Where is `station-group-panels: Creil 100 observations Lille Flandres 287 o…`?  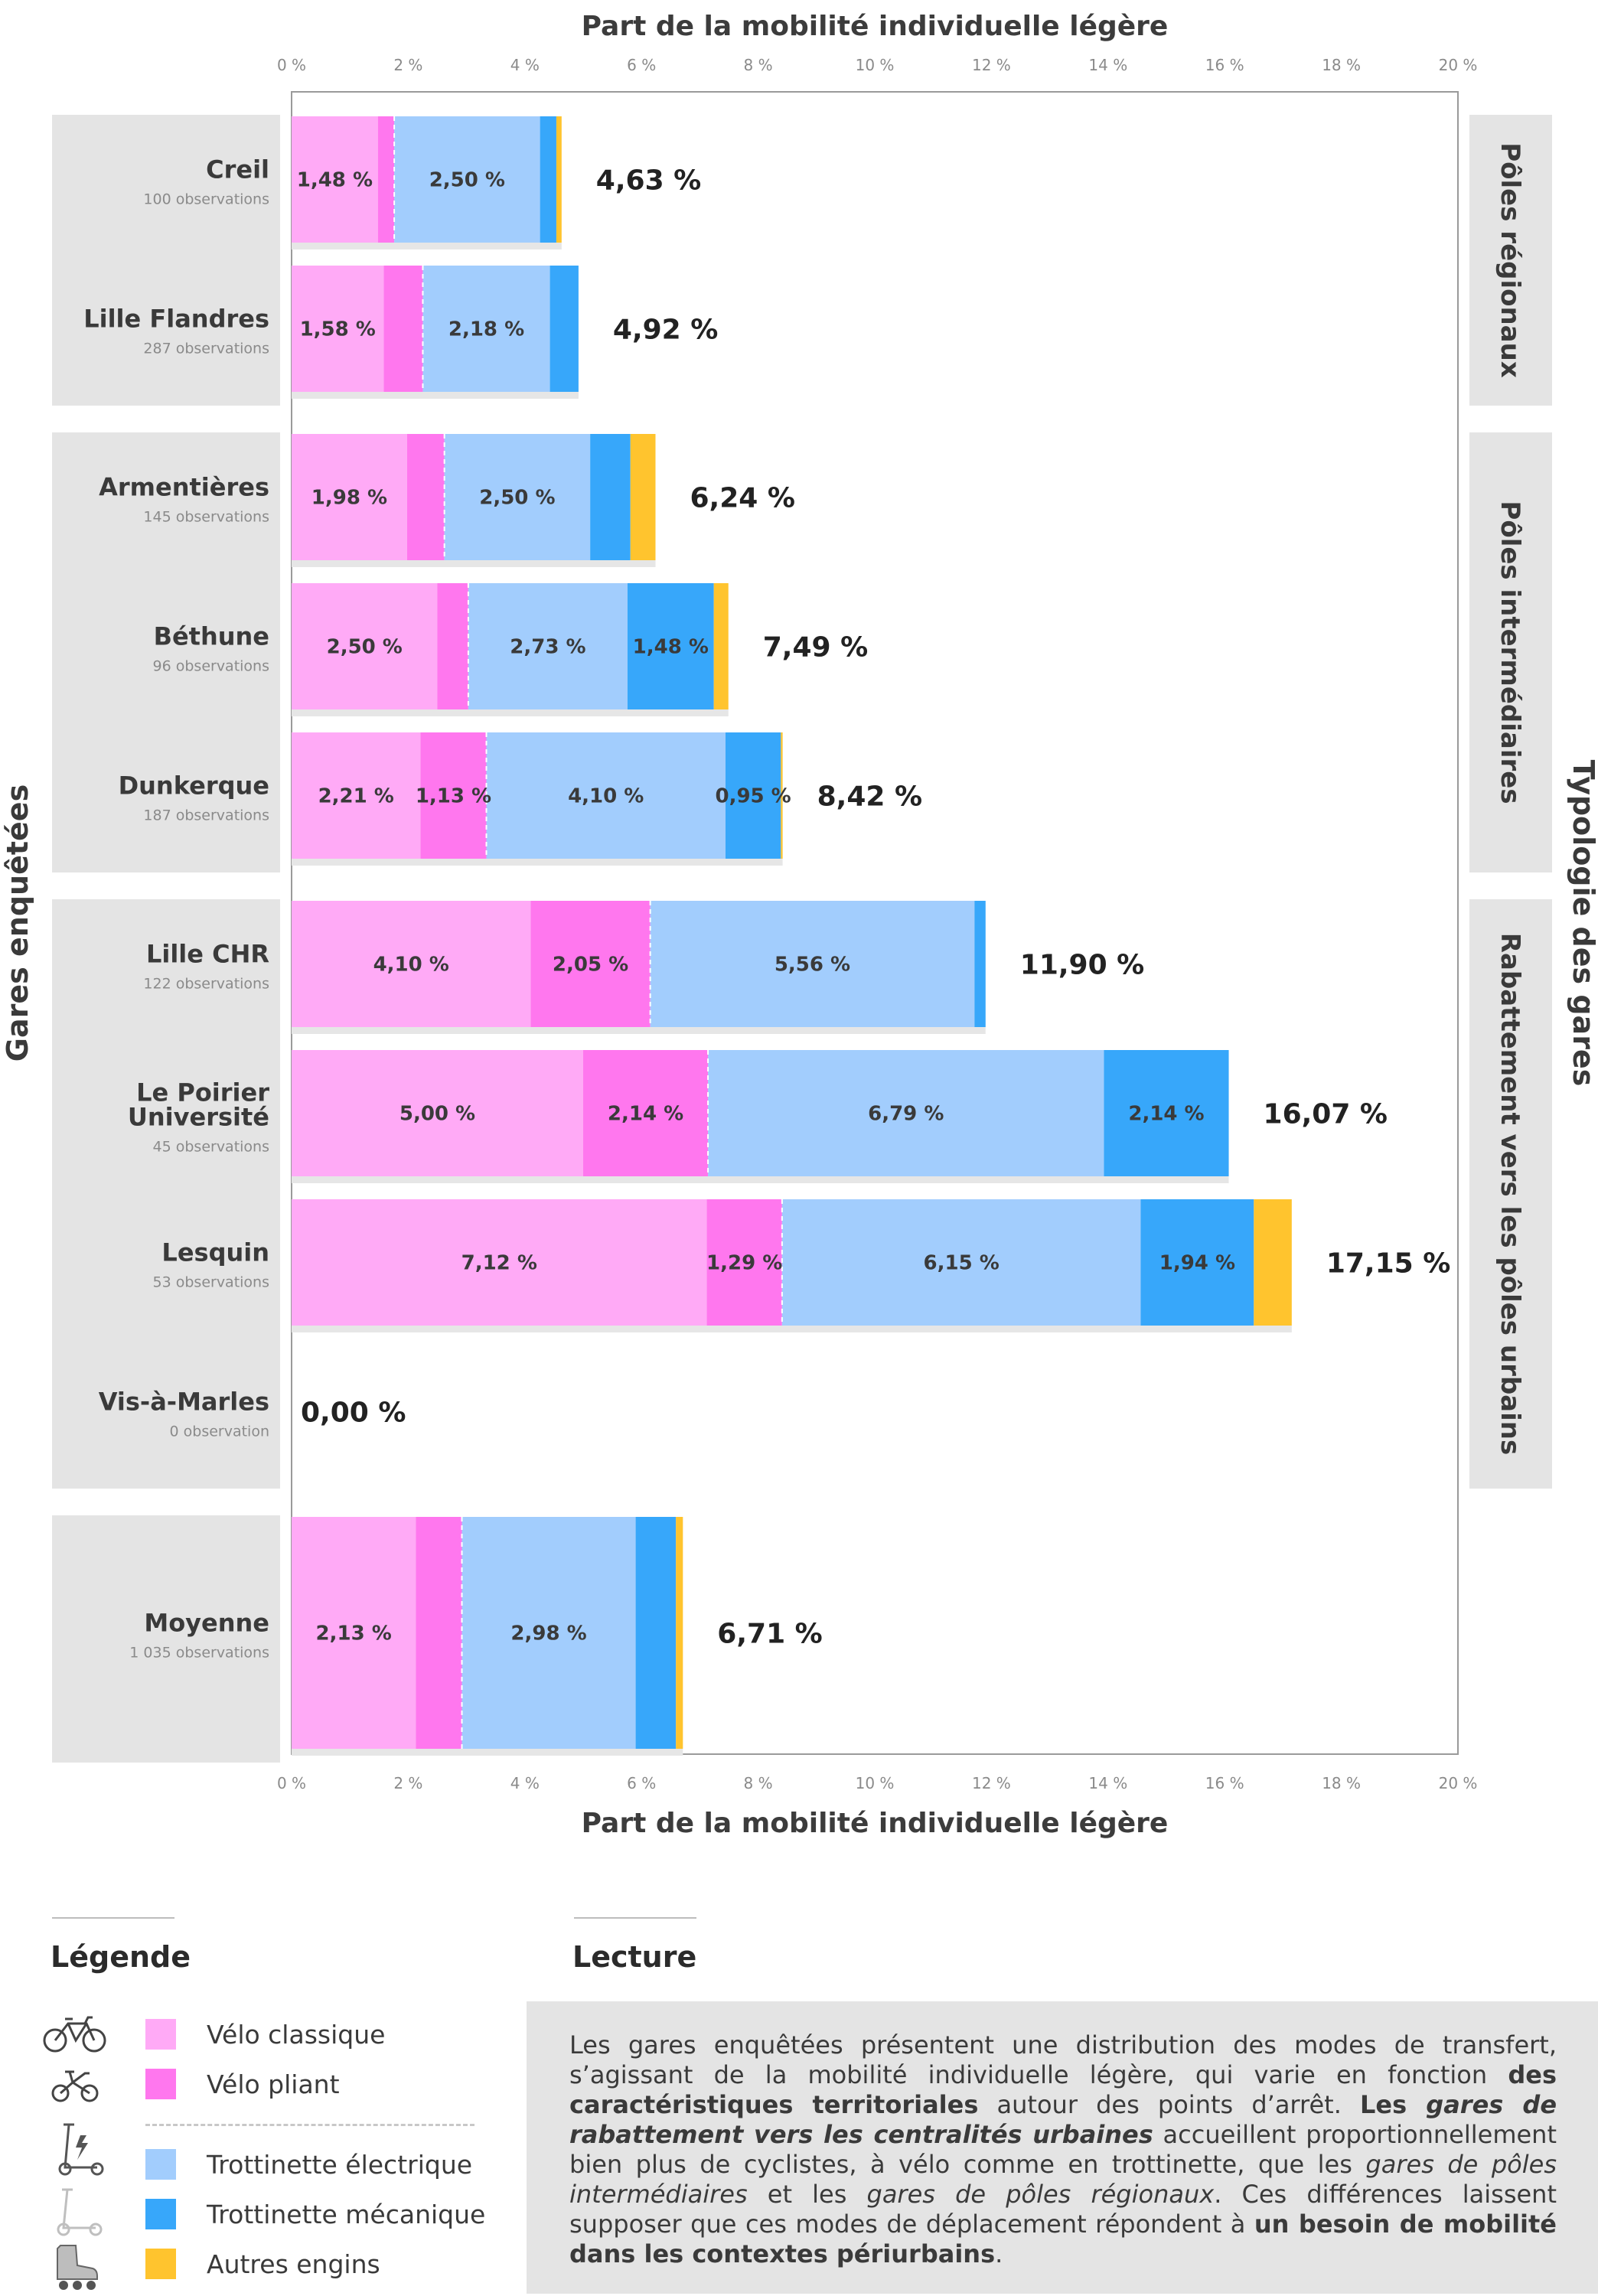 station-group-panels: Creil 100 observations Lille Flandres 287 o… is located at coordinates (166, 939).